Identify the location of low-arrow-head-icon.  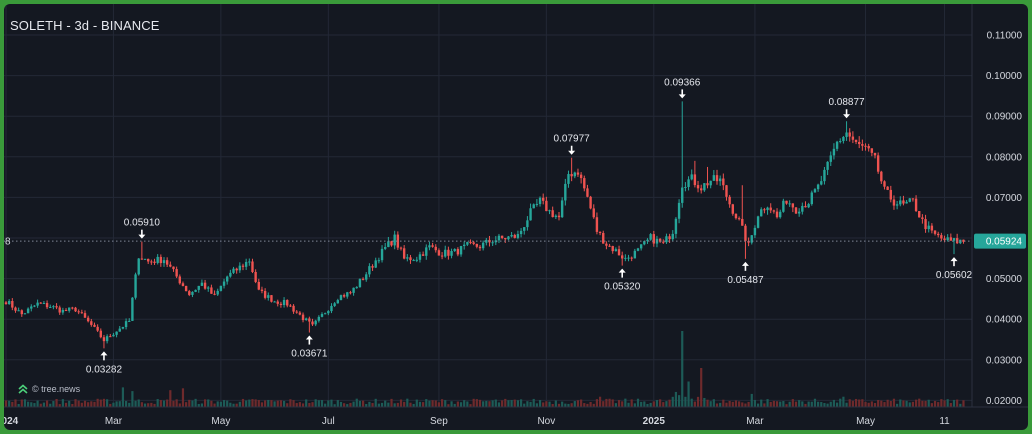
(954, 259).